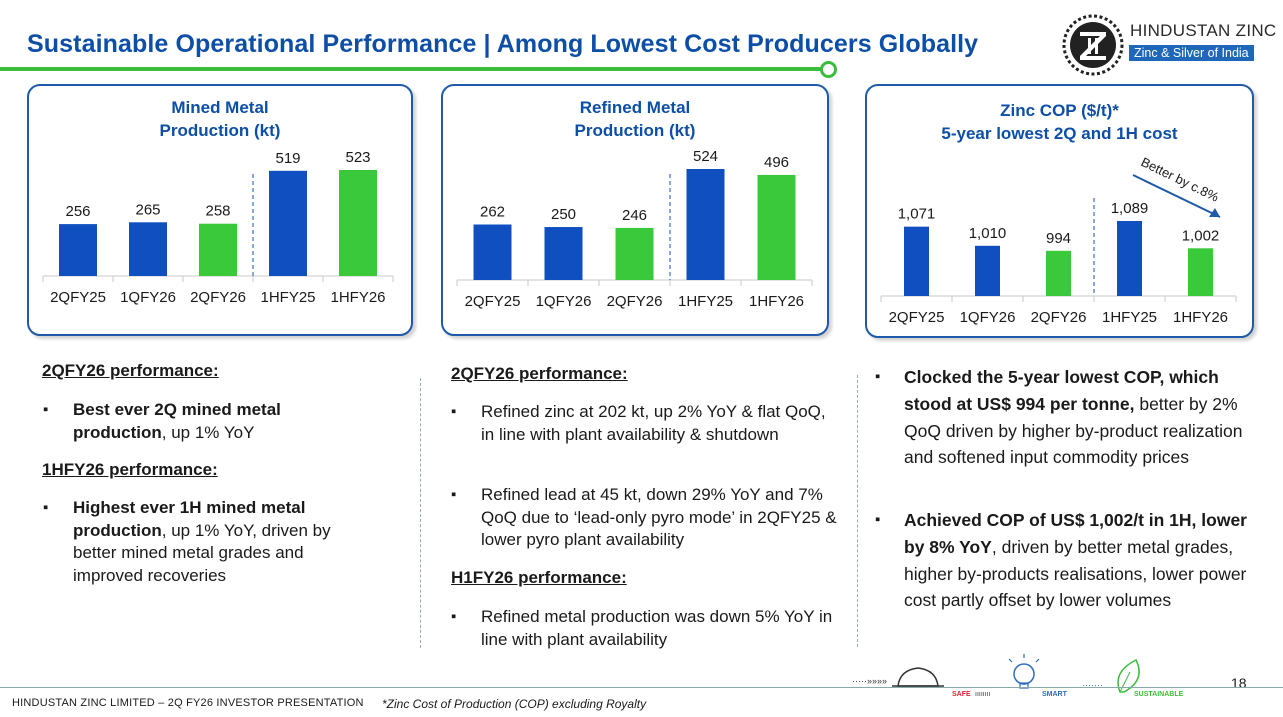 The height and width of the screenshot is (717, 1283). I want to click on helmet-icon, so click(918, 677).